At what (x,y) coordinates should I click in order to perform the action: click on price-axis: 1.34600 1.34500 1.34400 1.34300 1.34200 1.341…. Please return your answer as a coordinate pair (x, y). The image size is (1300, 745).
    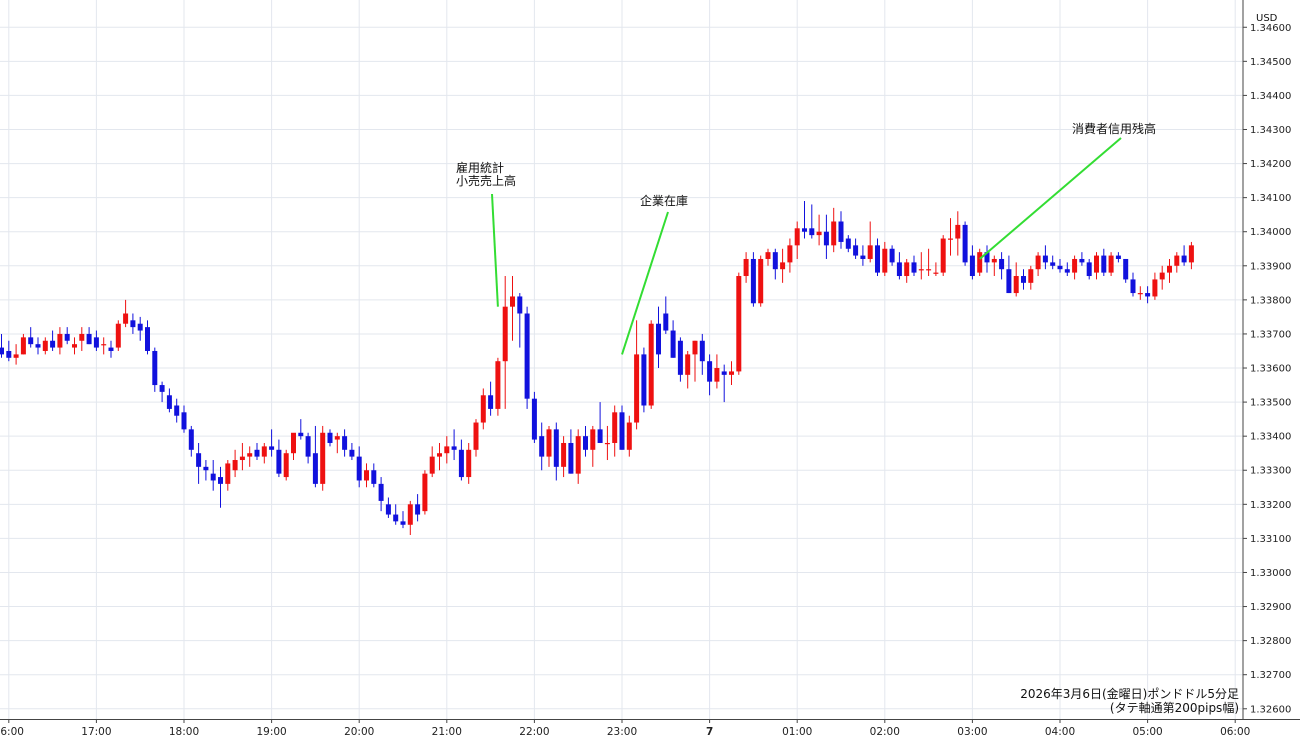
    Looking at the image, I should click on (1267, 369).